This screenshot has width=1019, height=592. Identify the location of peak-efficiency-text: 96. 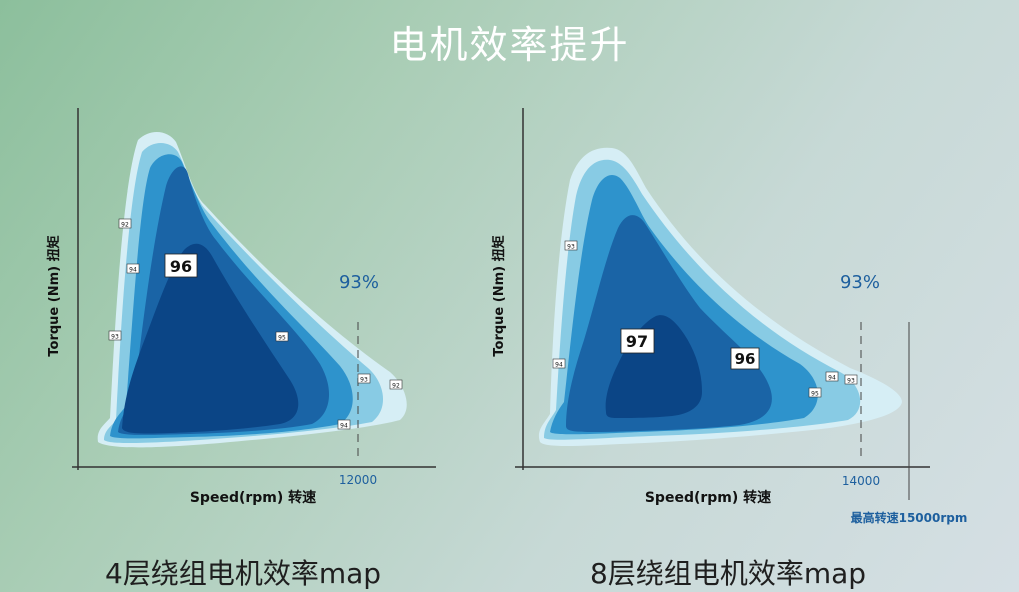
(181, 266).